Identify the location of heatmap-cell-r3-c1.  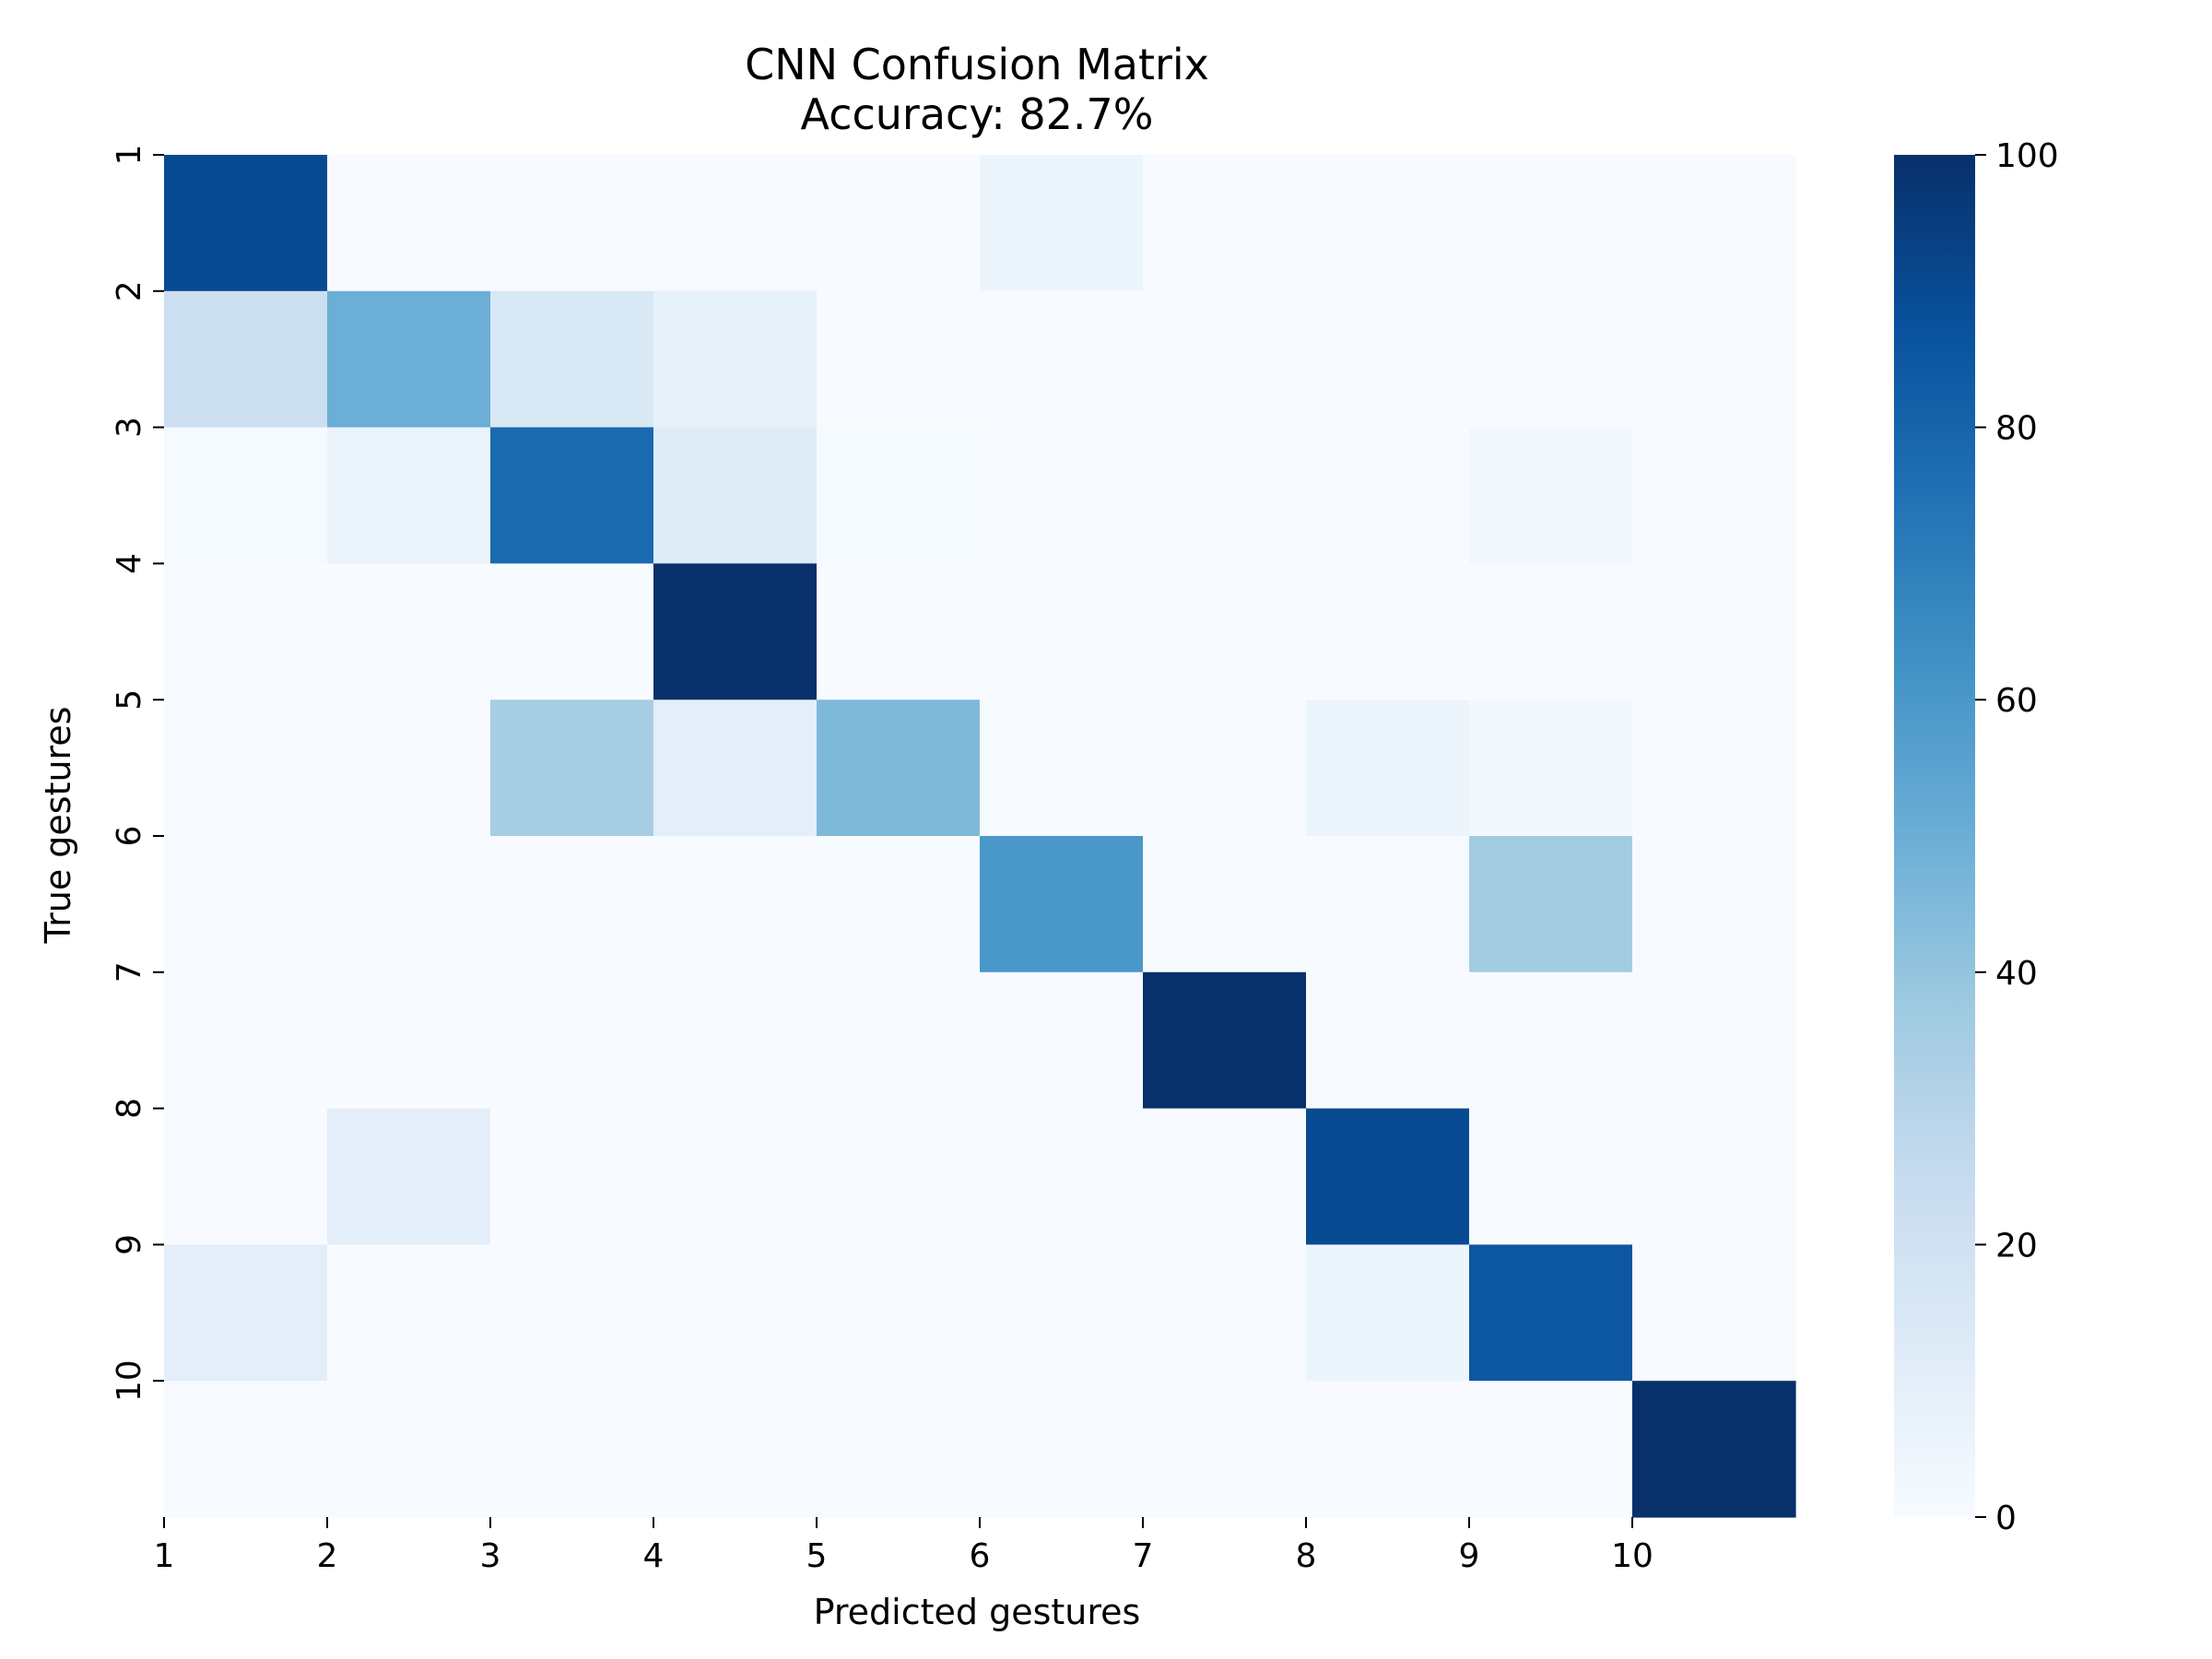
(246, 495).